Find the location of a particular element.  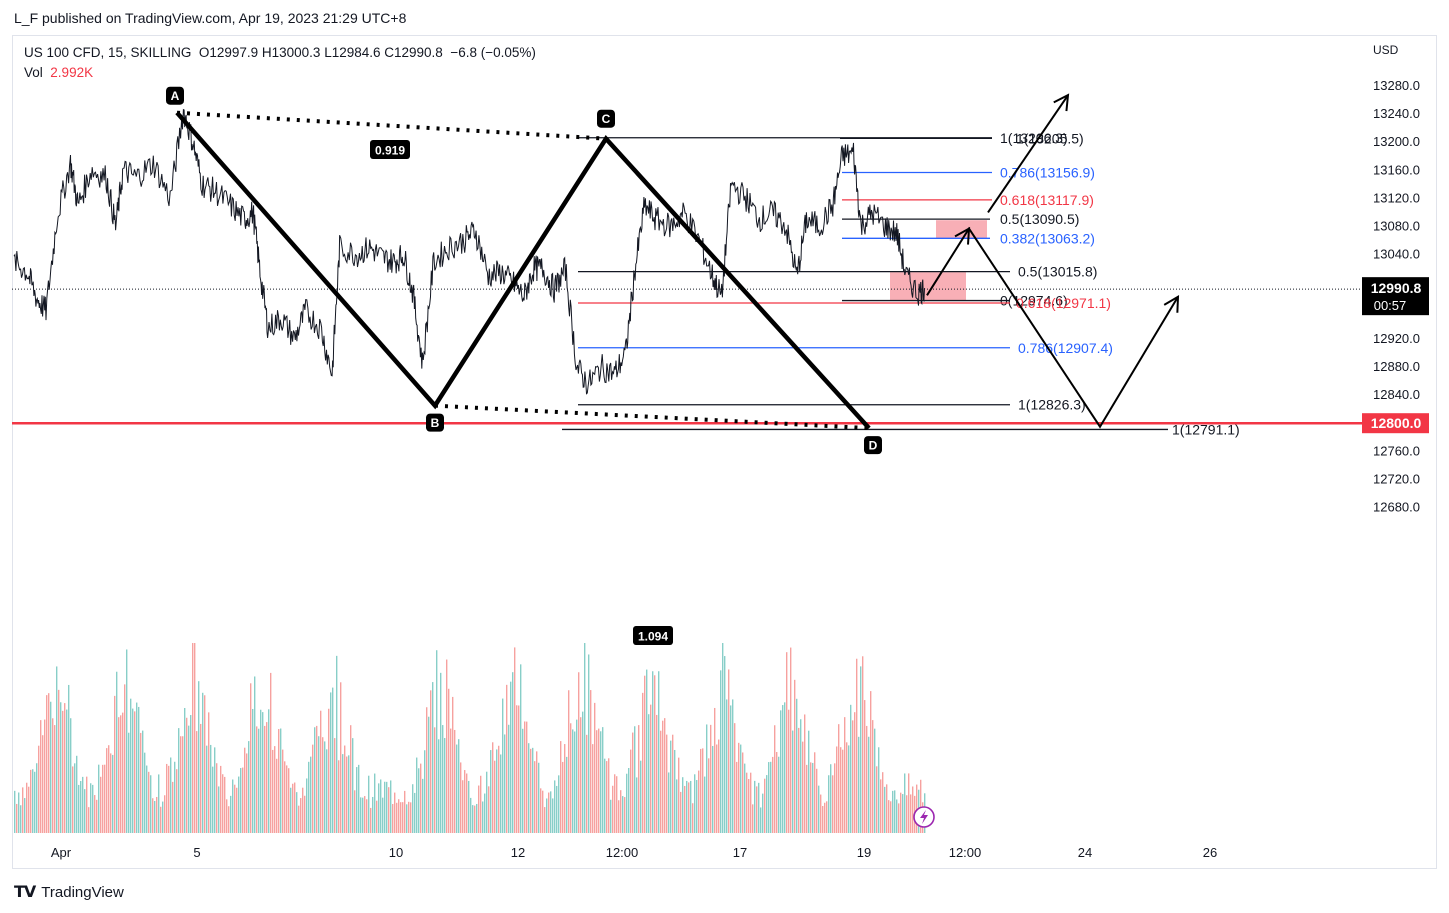

x-tick-label: Apr is located at coordinates (61, 852).